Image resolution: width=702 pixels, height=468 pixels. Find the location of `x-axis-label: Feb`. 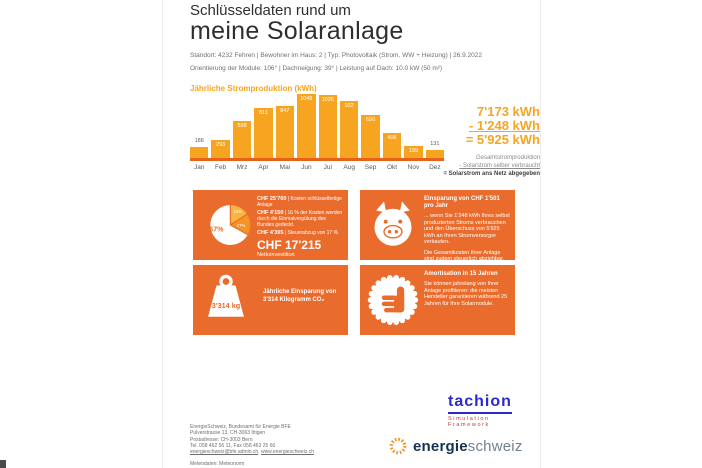

x-axis-label: Feb is located at coordinates (221, 167).